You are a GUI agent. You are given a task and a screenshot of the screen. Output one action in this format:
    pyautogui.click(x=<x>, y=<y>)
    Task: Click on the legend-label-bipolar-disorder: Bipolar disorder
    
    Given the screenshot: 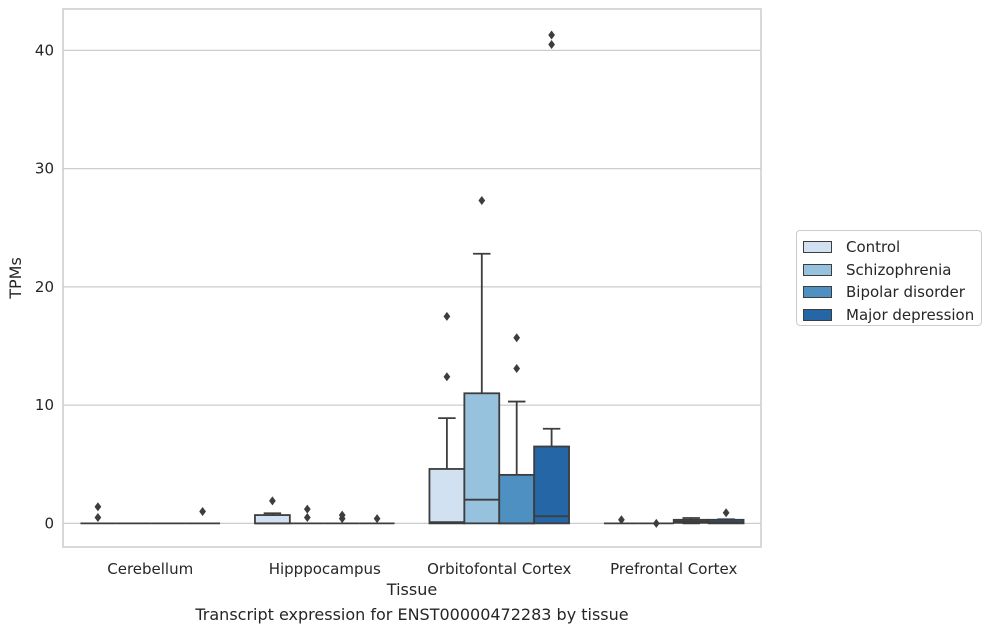 What is the action you would take?
    pyautogui.click(x=905, y=292)
    